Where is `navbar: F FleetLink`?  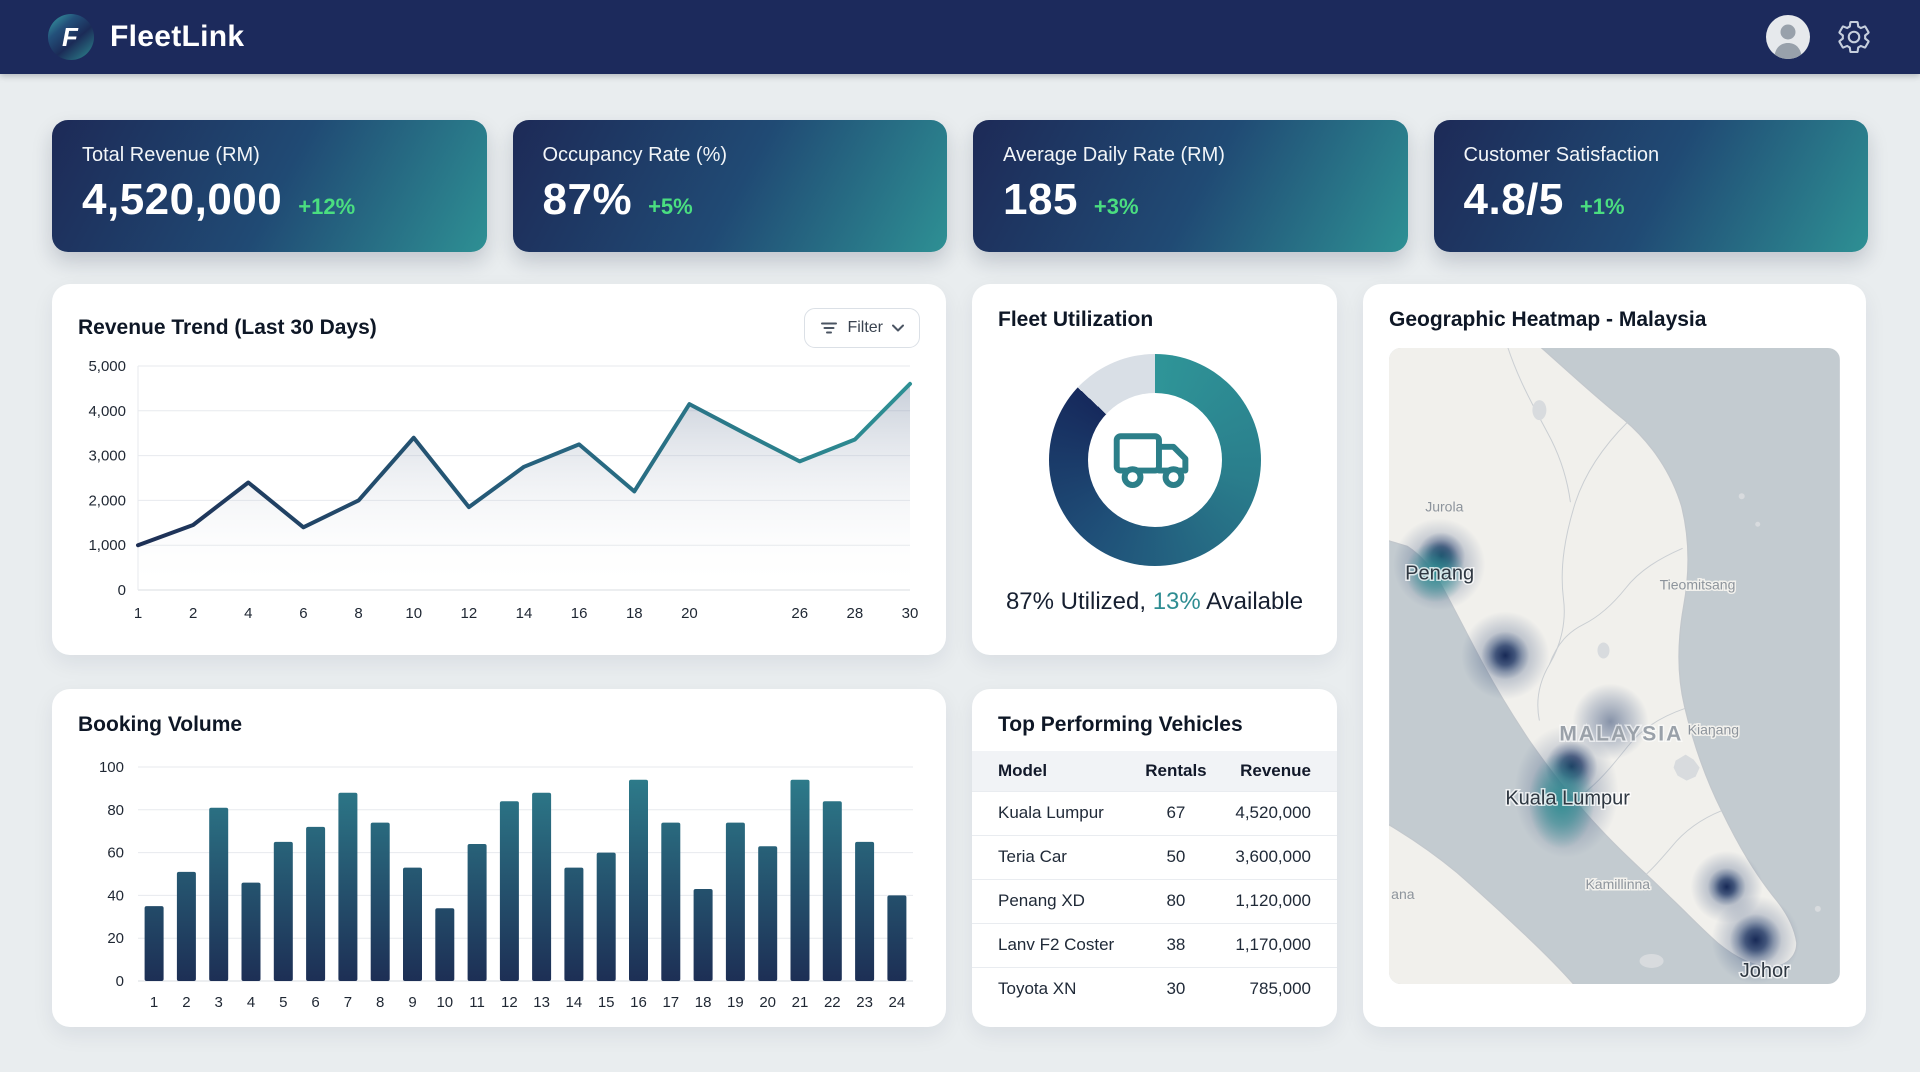 navbar: F FleetLink is located at coordinates (960, 37).